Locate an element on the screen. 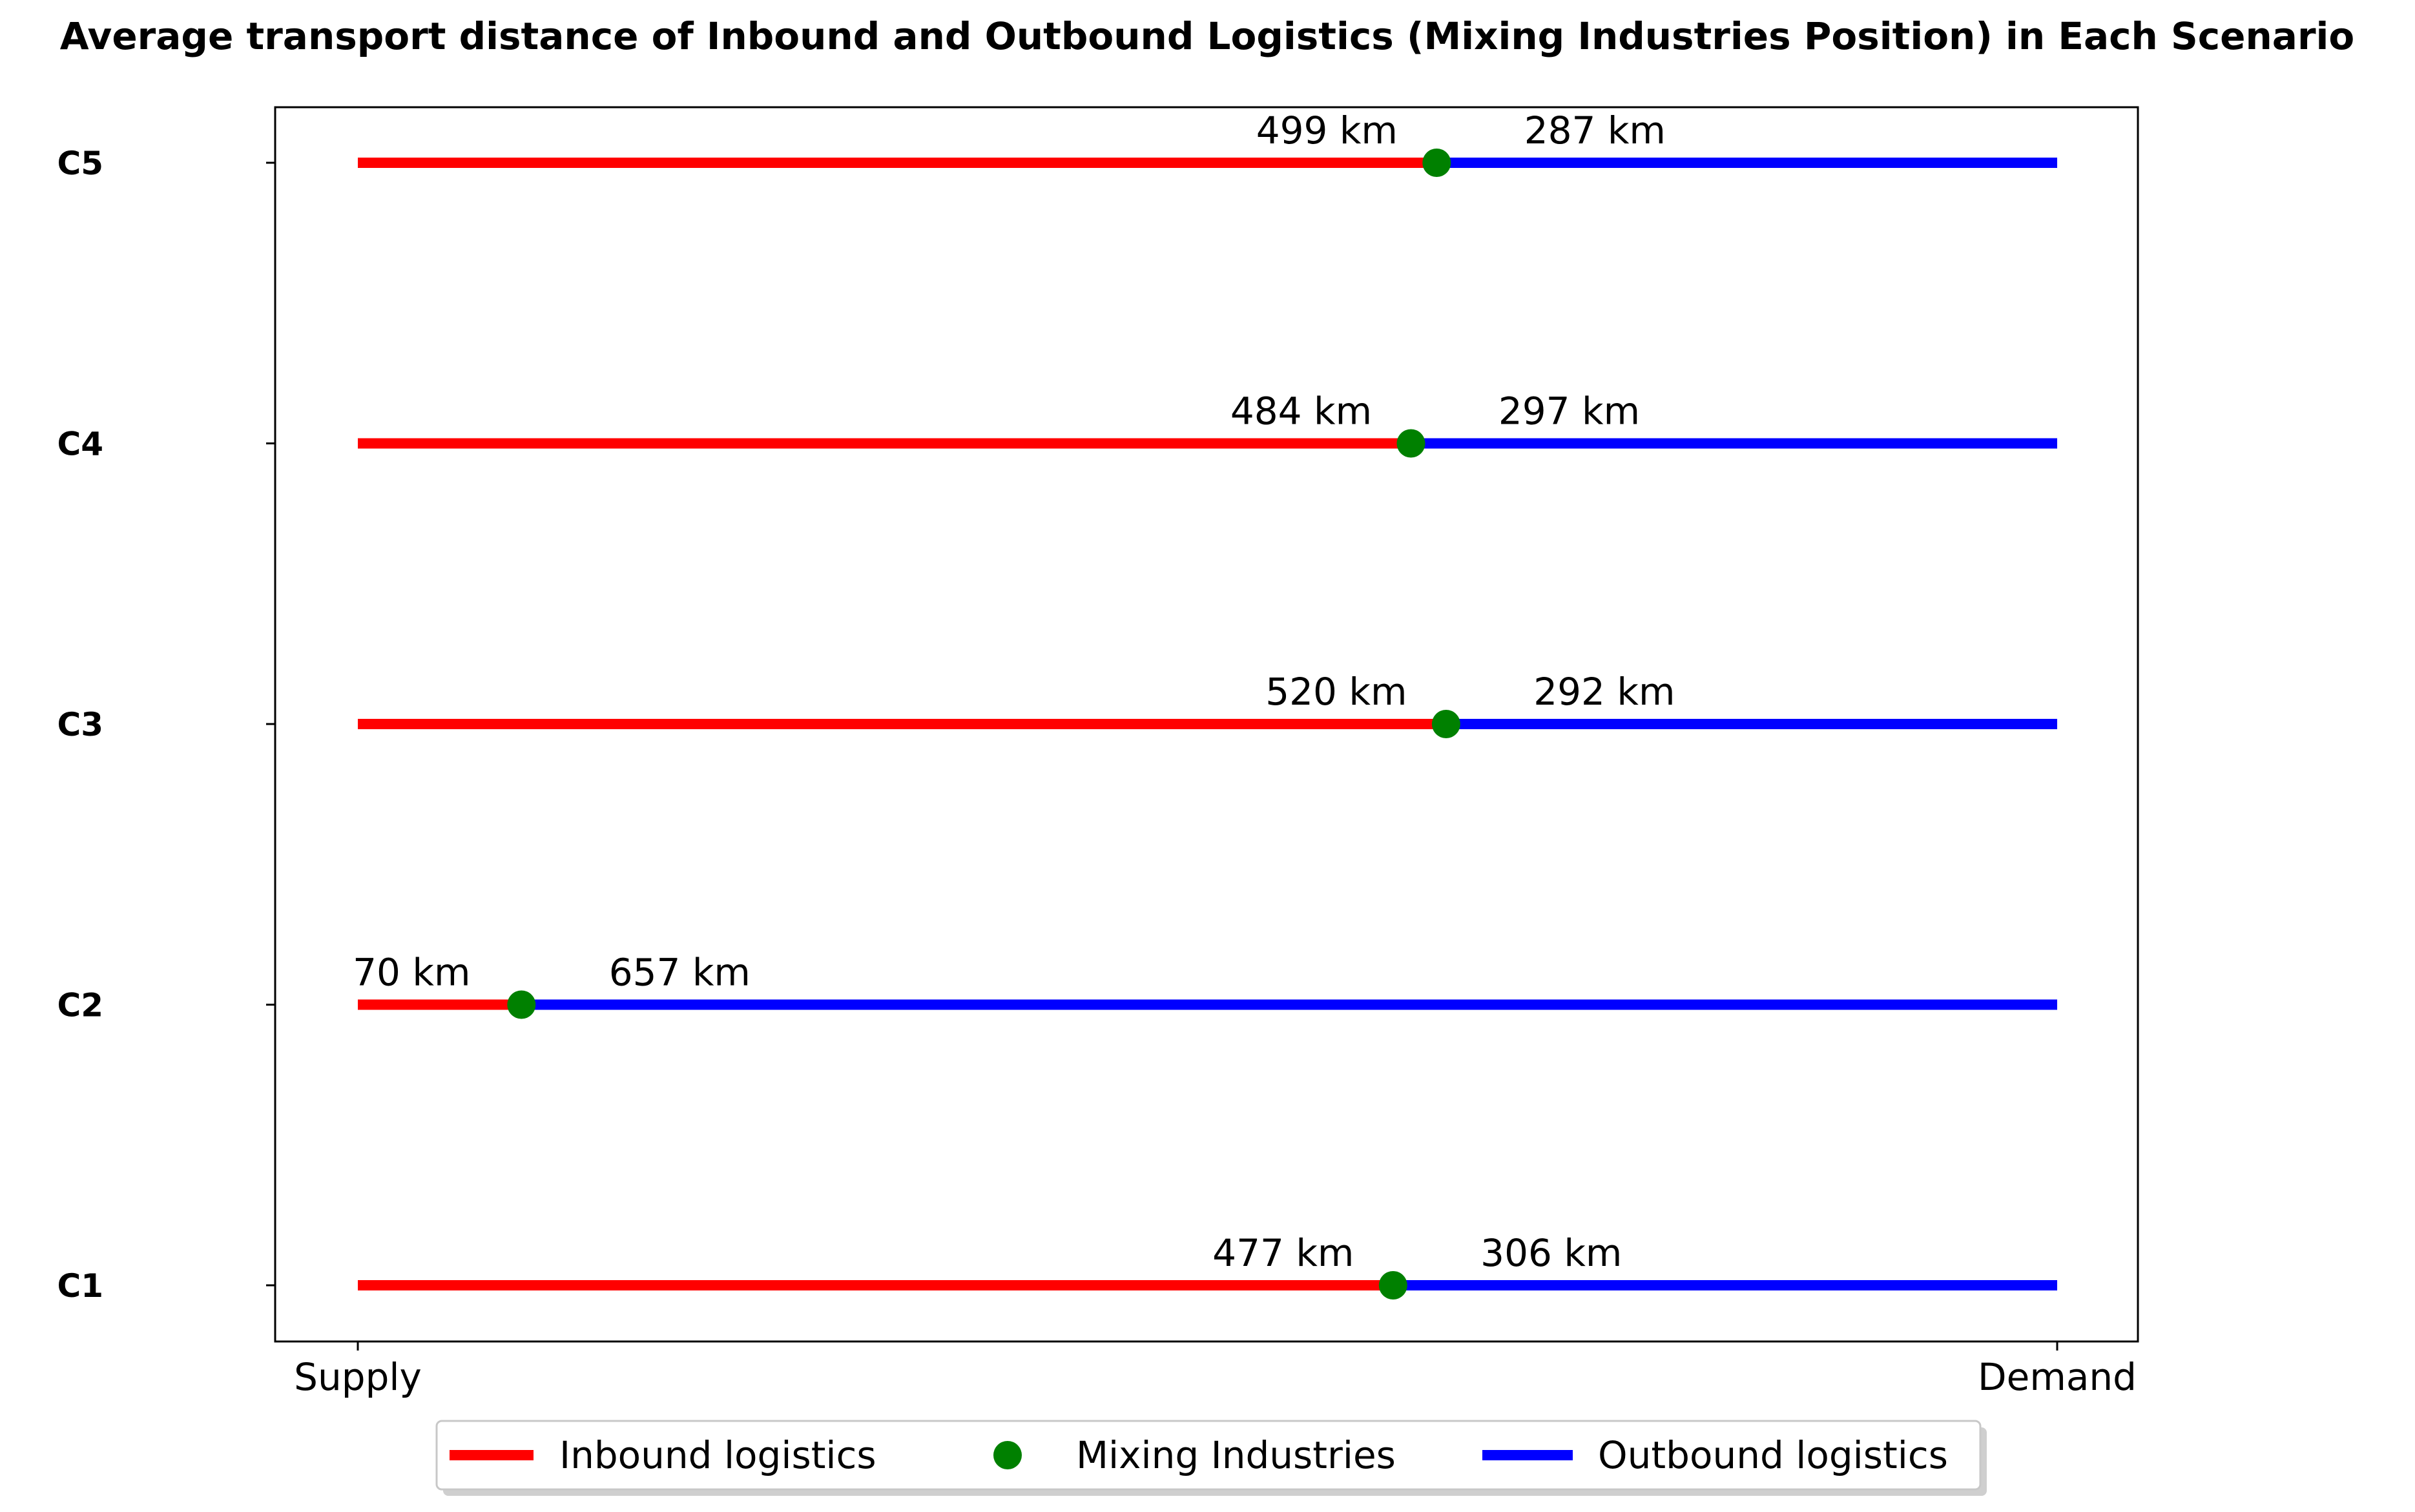 This screenshot has width=2415, height=1512. y-tick-label: C2 is located at coordinates (80, 1006).